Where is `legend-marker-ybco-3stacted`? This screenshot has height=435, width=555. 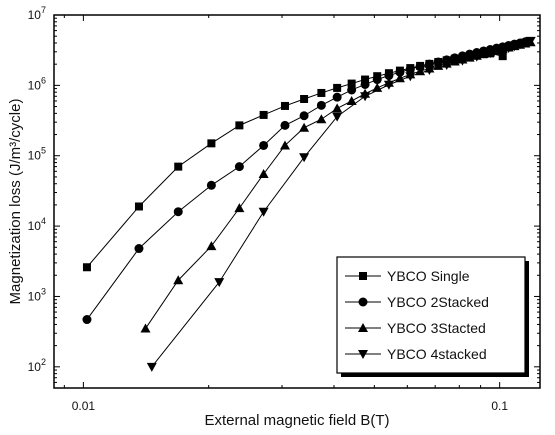
legend-marker-ybco-3stacted is located at coordinates (363, 327).